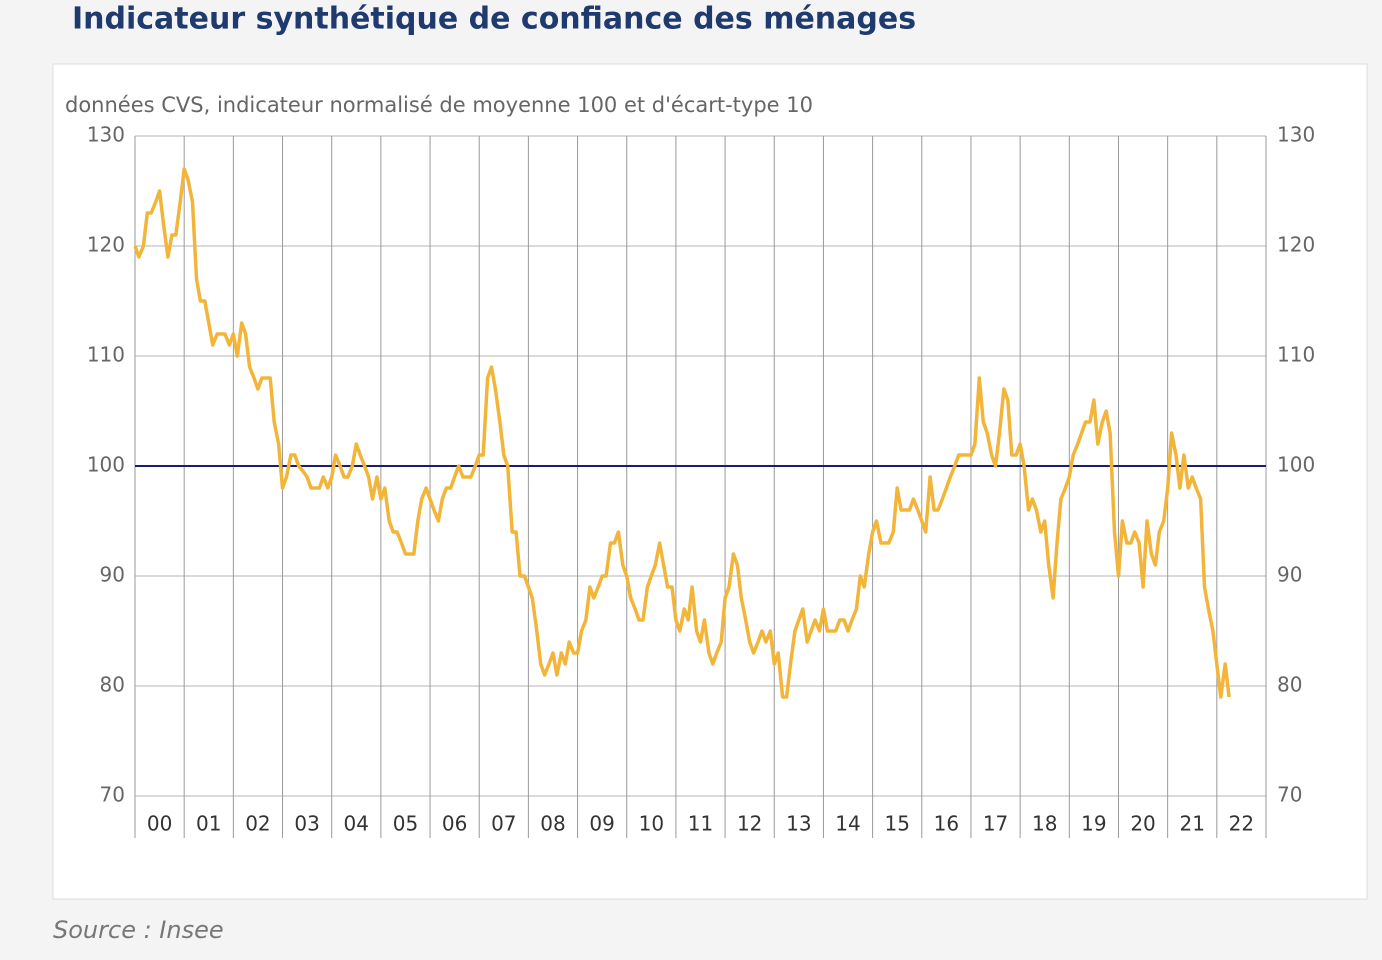  Describe the element at coordinates (112, 685) in the screenshot. I see `y-tick-label: 80` at that location.